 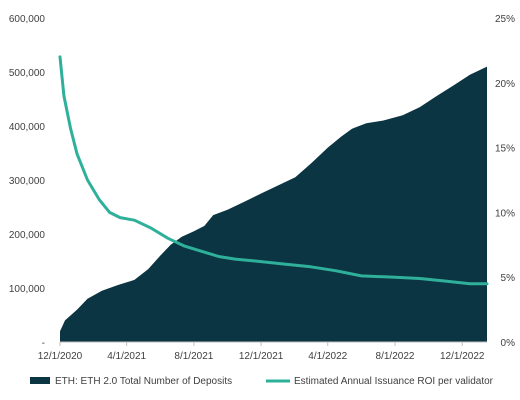 I want to click on x-tick-label: 4/1/2021, so click(x=126, y=356).